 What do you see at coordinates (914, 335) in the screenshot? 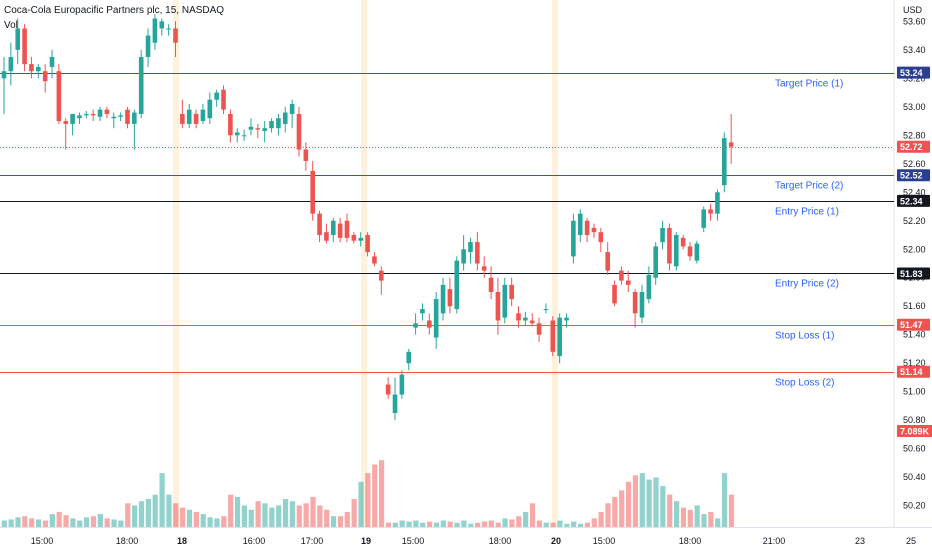
I see `price-tick-label: 51.40` at bounding box center [914, 335].